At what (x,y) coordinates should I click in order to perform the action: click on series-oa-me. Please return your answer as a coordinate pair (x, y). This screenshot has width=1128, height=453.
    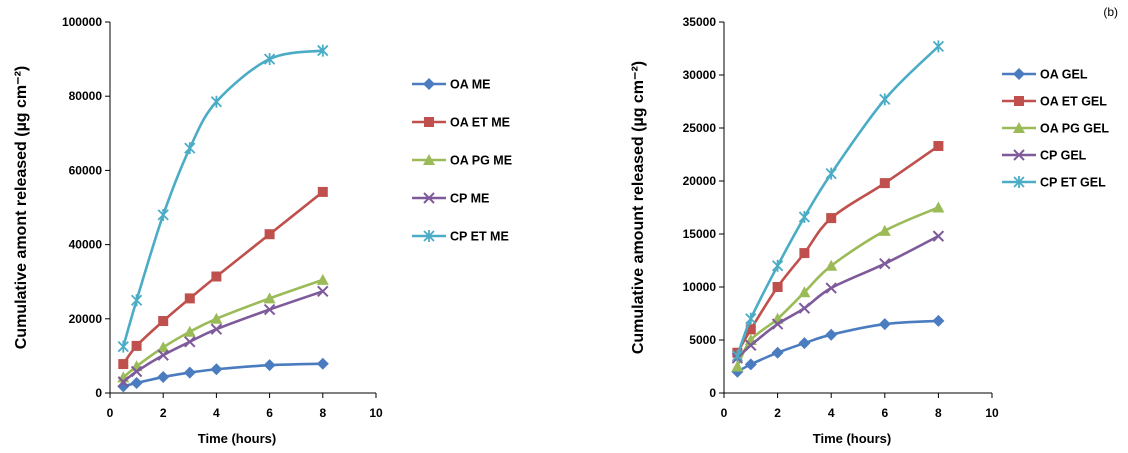
    Looking at the image, I should click on (223, 375).